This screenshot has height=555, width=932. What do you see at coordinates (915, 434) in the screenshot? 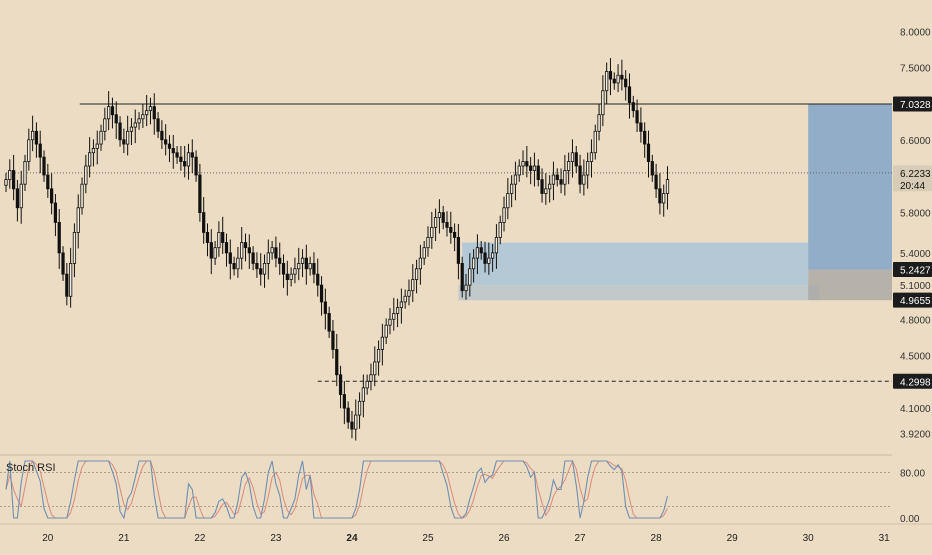
I see `price-tick-label: 3.9200` at bounding box center [915, 434].